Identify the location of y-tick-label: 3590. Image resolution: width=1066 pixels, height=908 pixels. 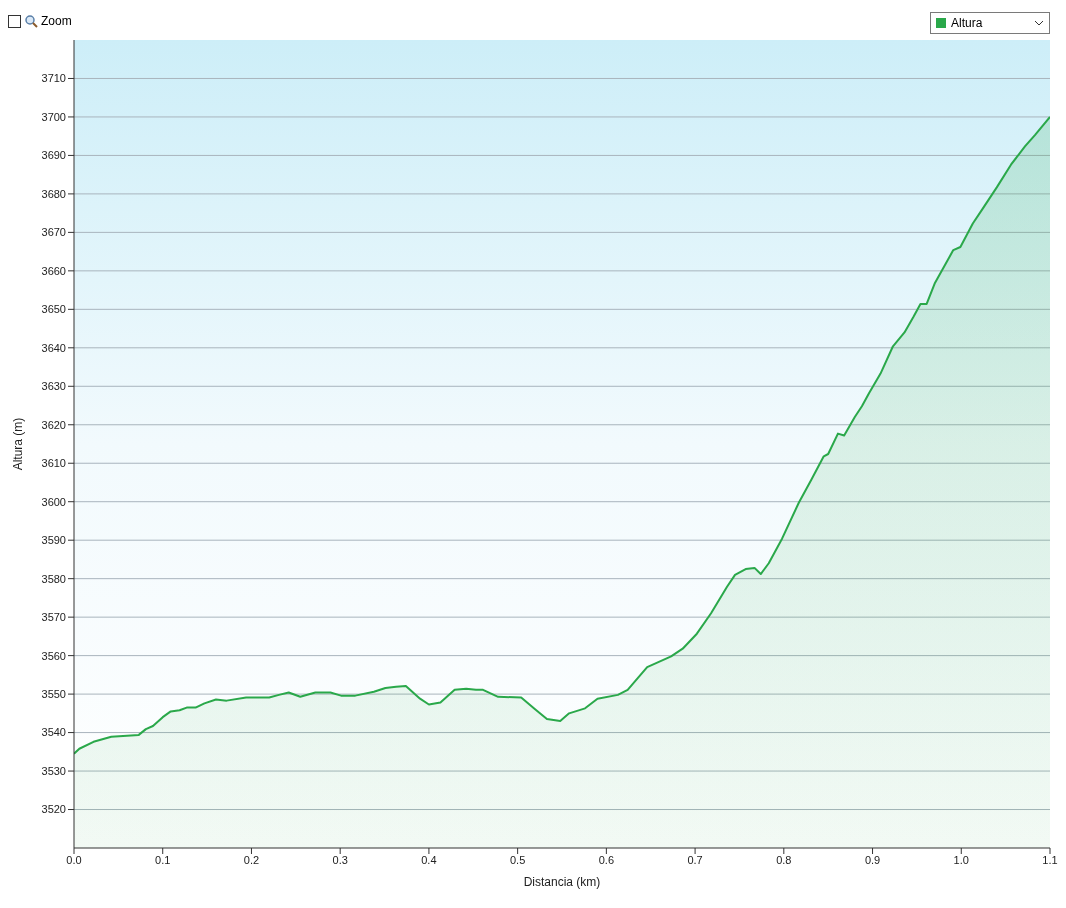
(53, 540).